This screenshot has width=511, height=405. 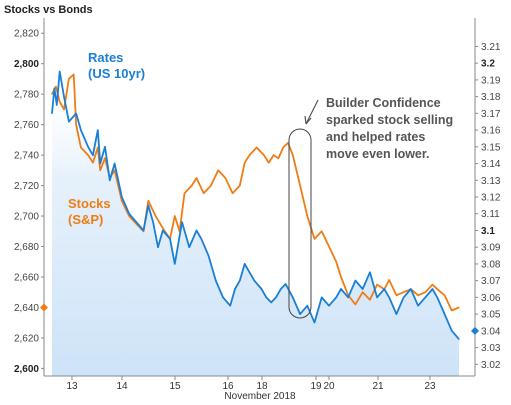 I want to click on annotation-line-2: sparked stock selling, so click(x=389, y=120).